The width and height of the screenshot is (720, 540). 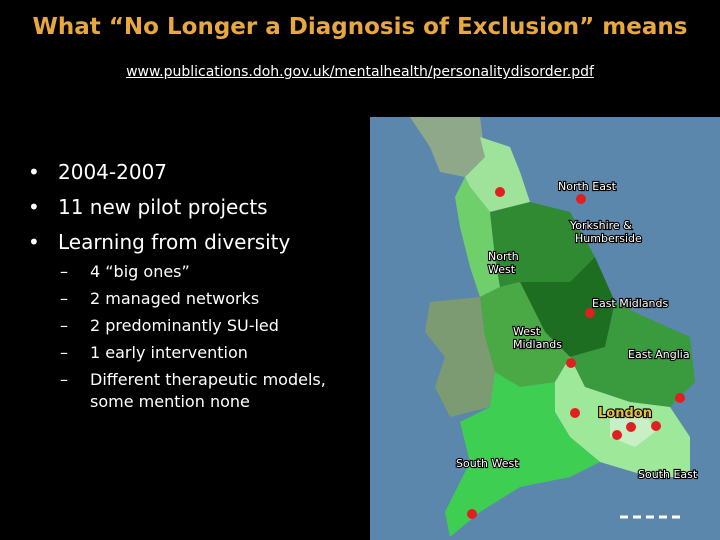 I want to click on sub-bullet: –2 managed networks, so click(x=160, y=298).